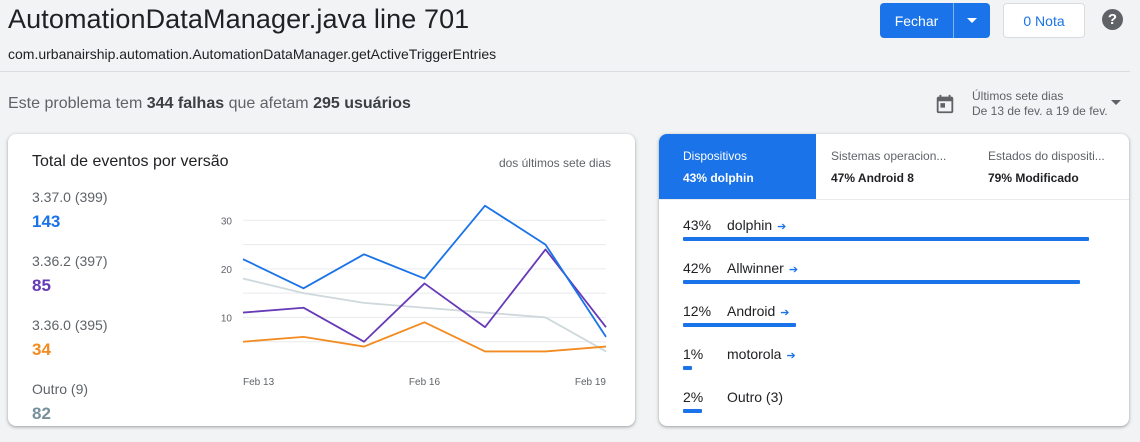 Image resolution: width=1140 pixels, height=442 pixels. What do you see at coordinates (70, 338) in the screenshot?
I see `legend-item-3-36-0: 3.36.0 (395) 34` at bounding box center [70, 338].